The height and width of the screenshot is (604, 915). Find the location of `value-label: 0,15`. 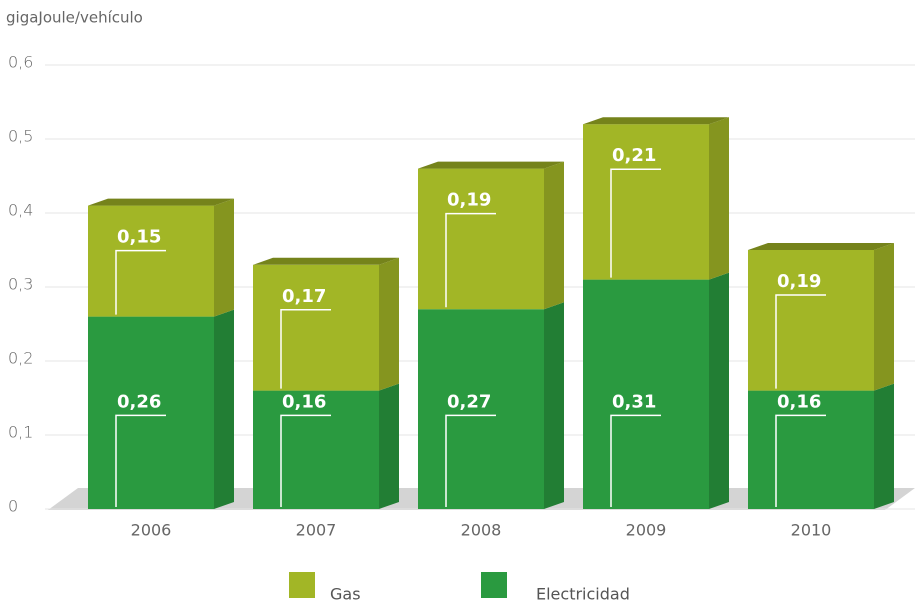

value-label: 0,15 is located at coordinates (139, 237).